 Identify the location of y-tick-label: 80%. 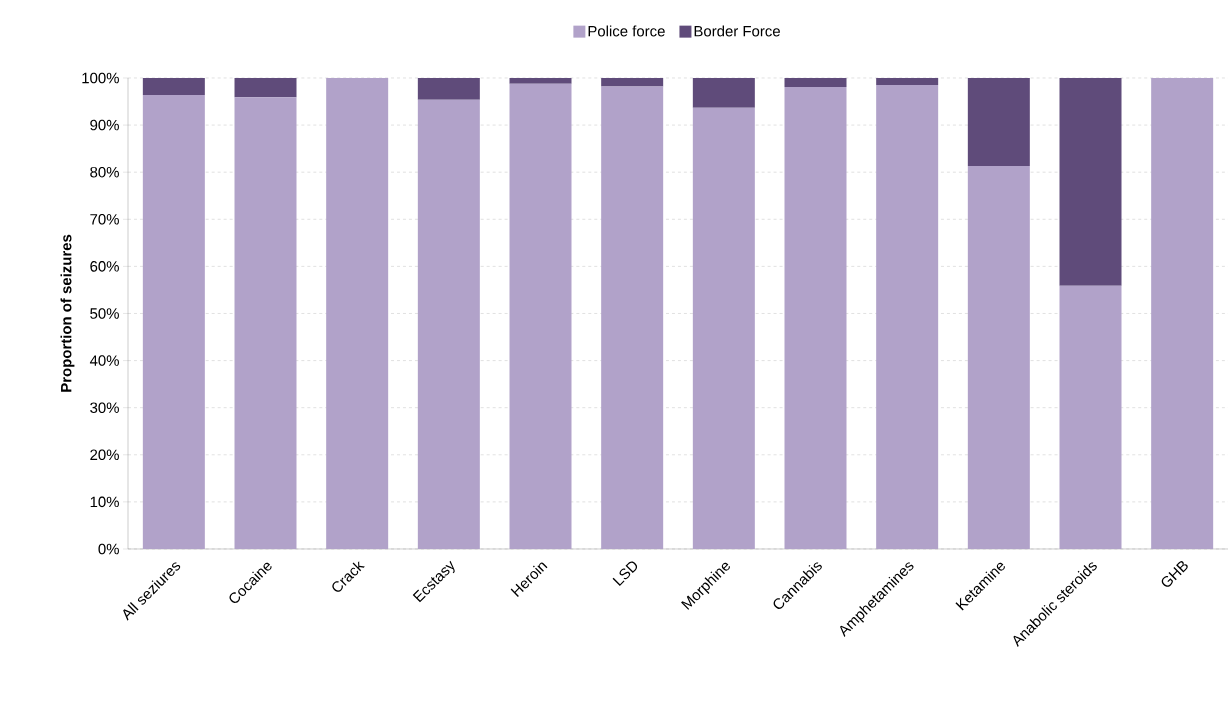
(104, 172).